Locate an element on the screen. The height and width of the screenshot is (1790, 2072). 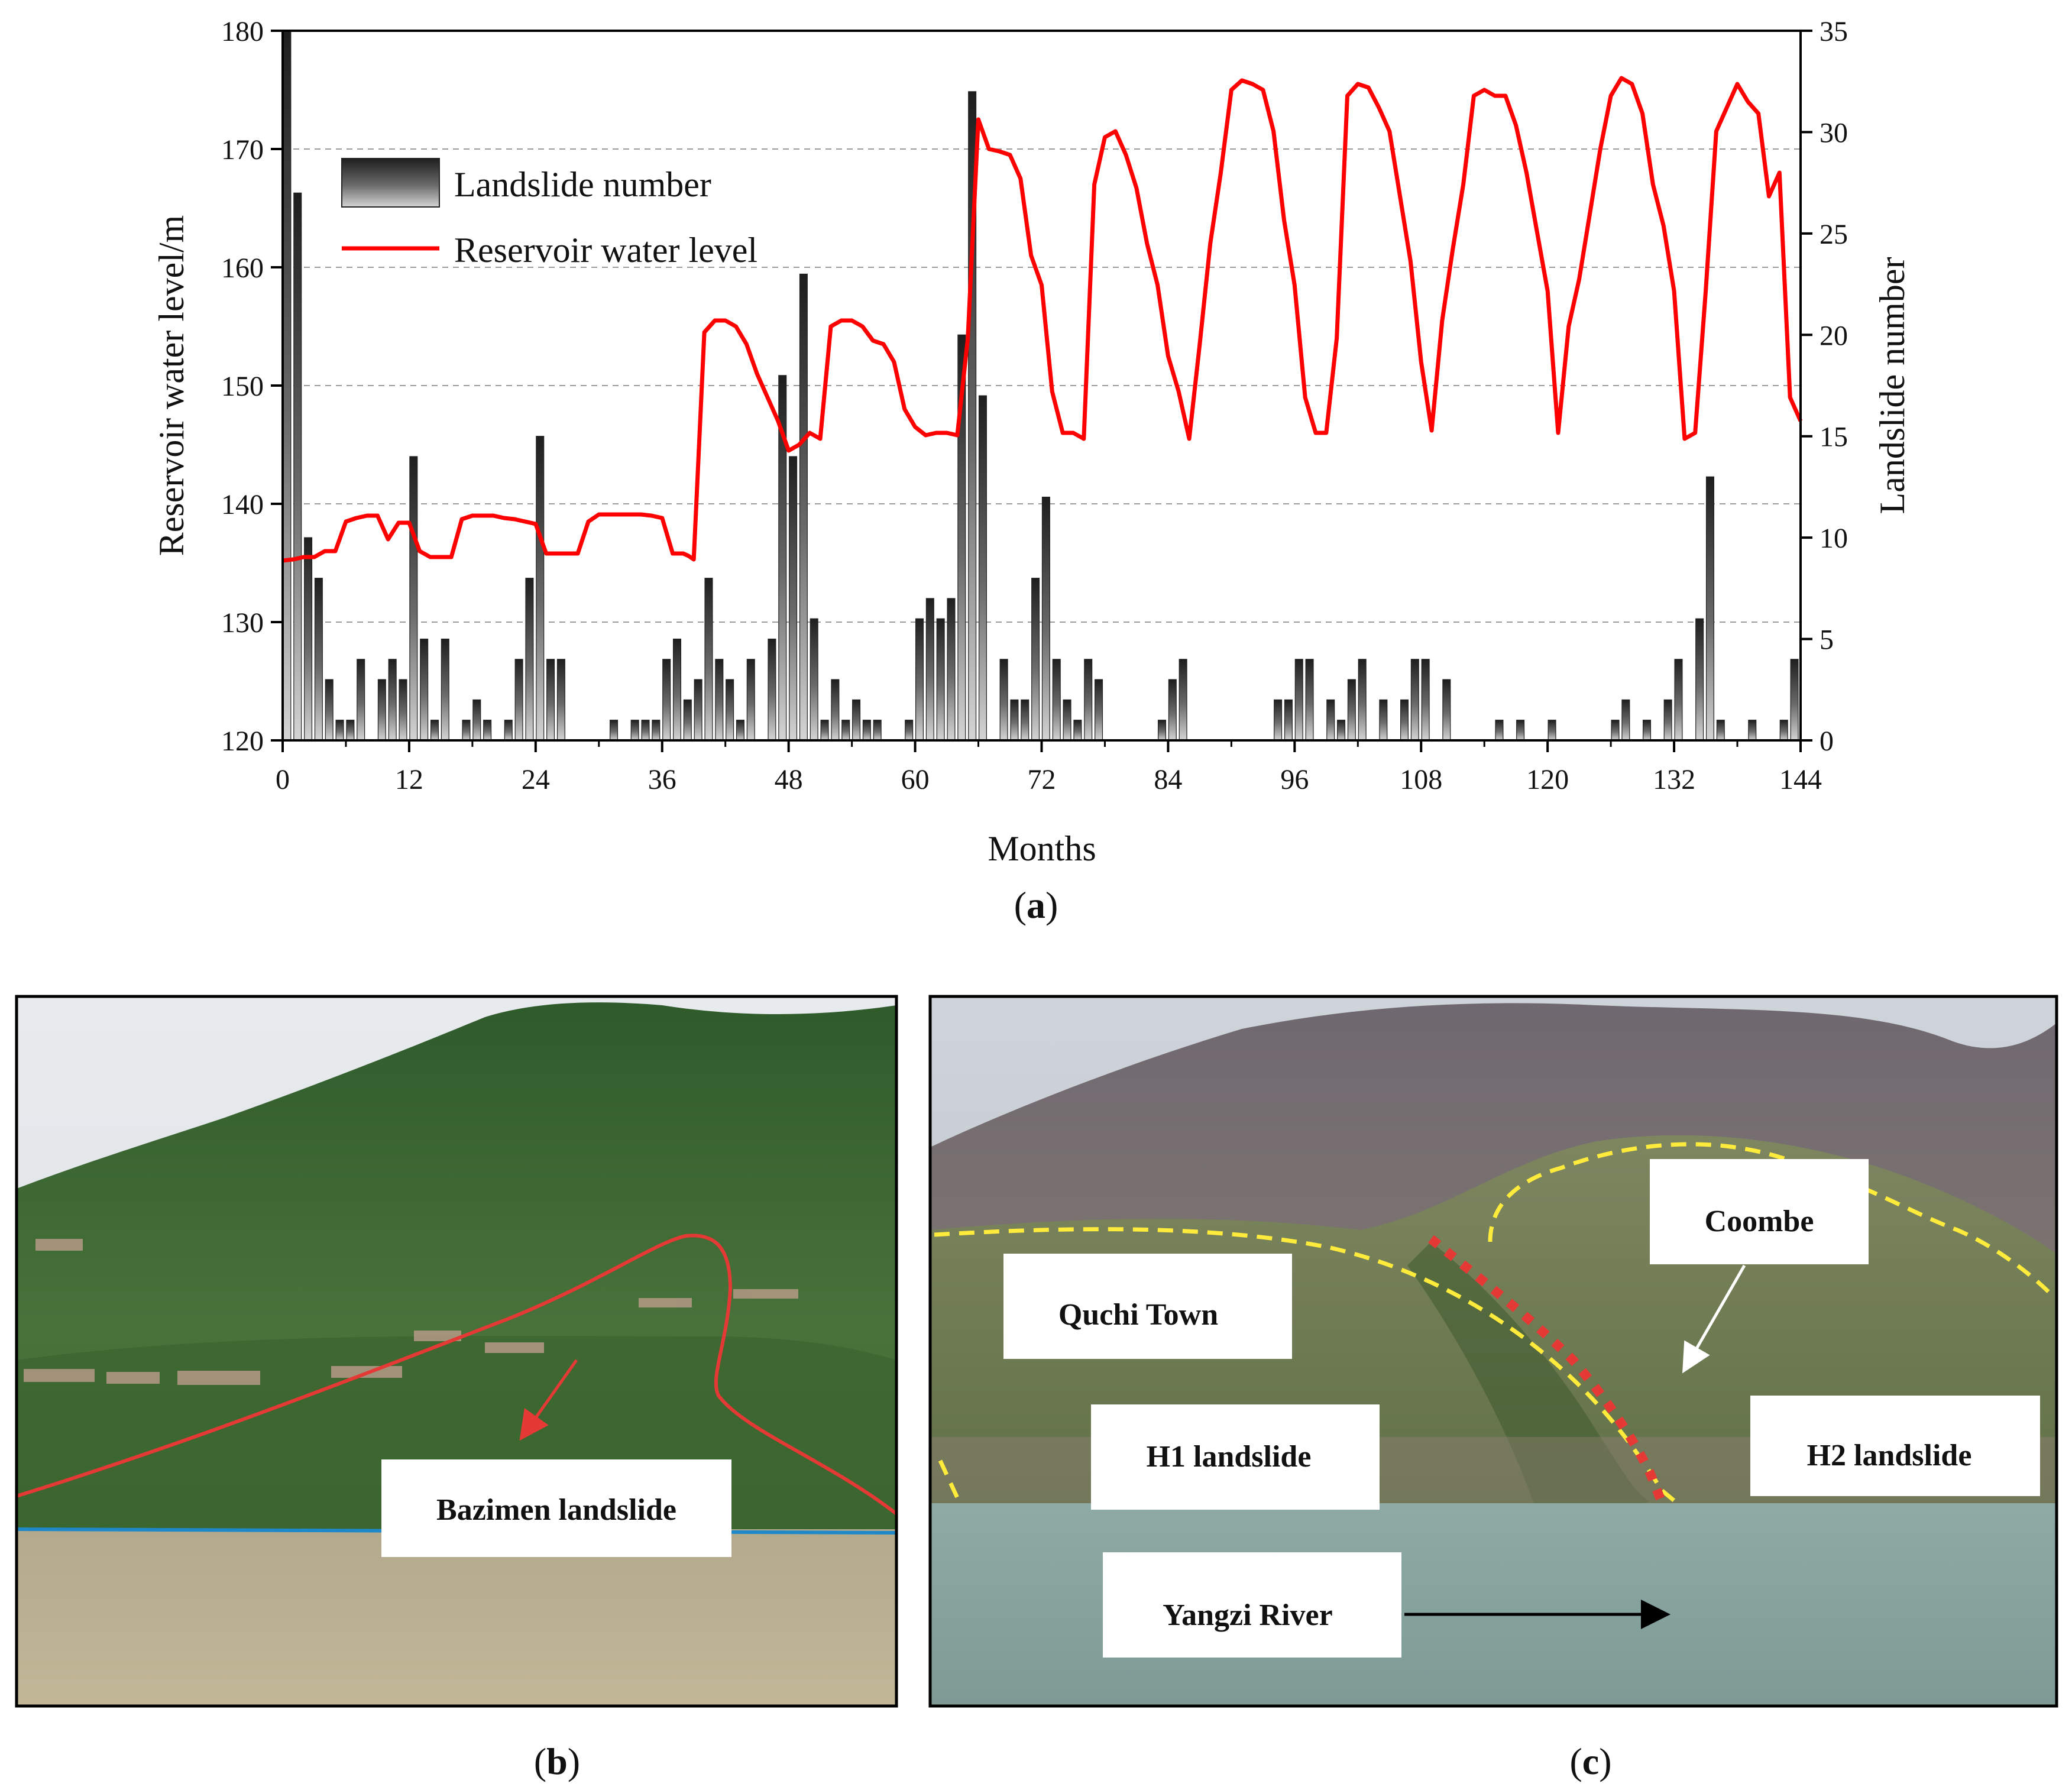
panel-c-caption: (c) is located at coordinates (1590, 1761).